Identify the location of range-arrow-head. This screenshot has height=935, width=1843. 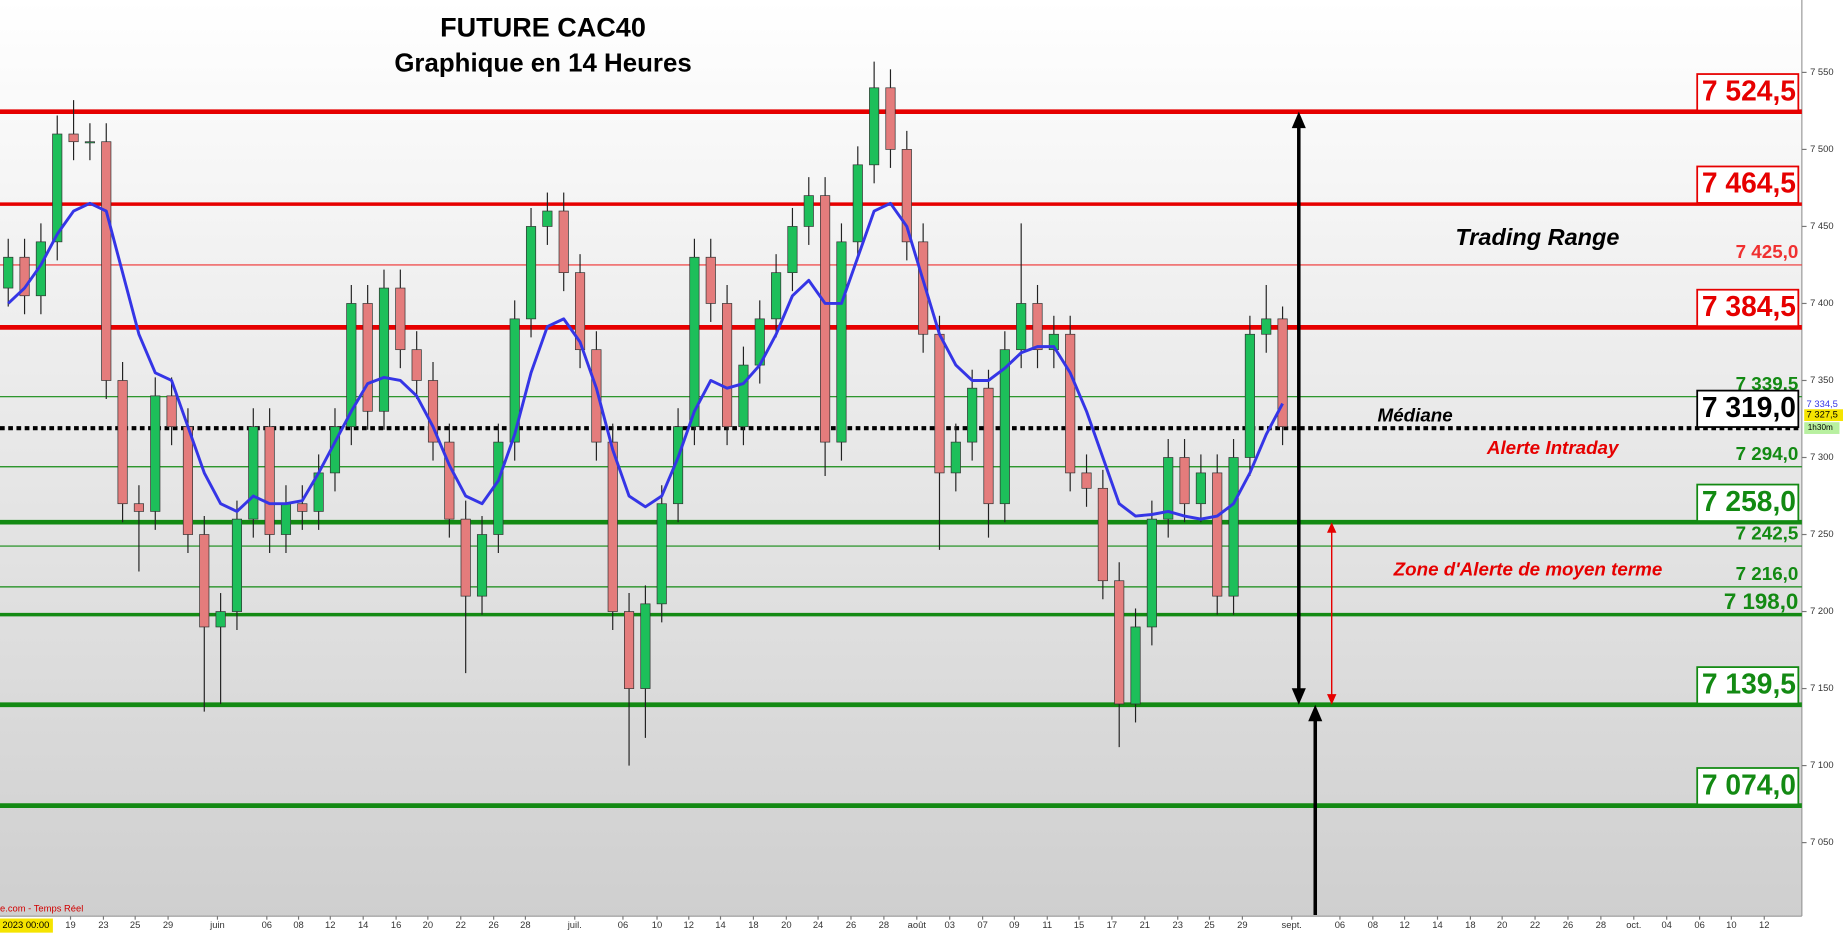
(1298, 696).